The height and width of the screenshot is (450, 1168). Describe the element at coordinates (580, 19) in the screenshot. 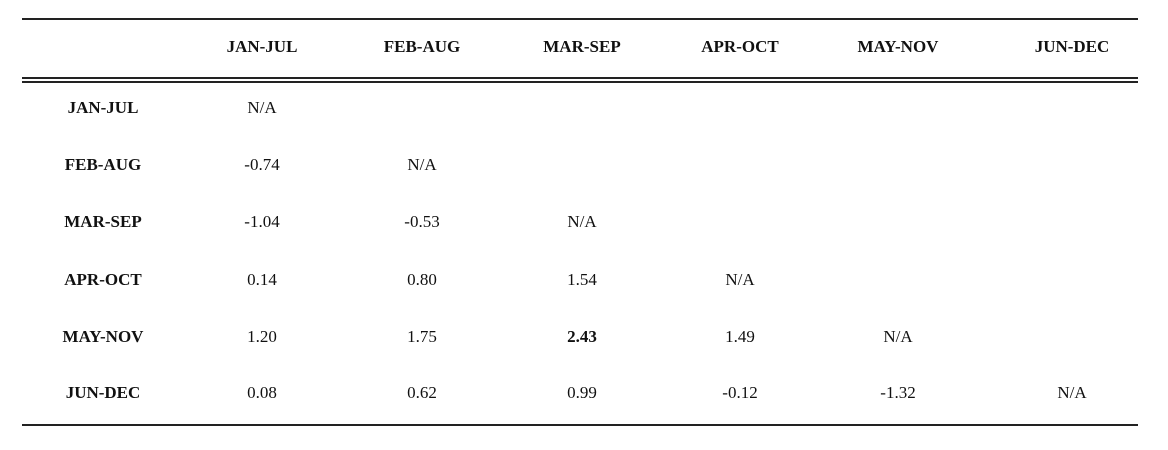

I see `top-rule` at that location.